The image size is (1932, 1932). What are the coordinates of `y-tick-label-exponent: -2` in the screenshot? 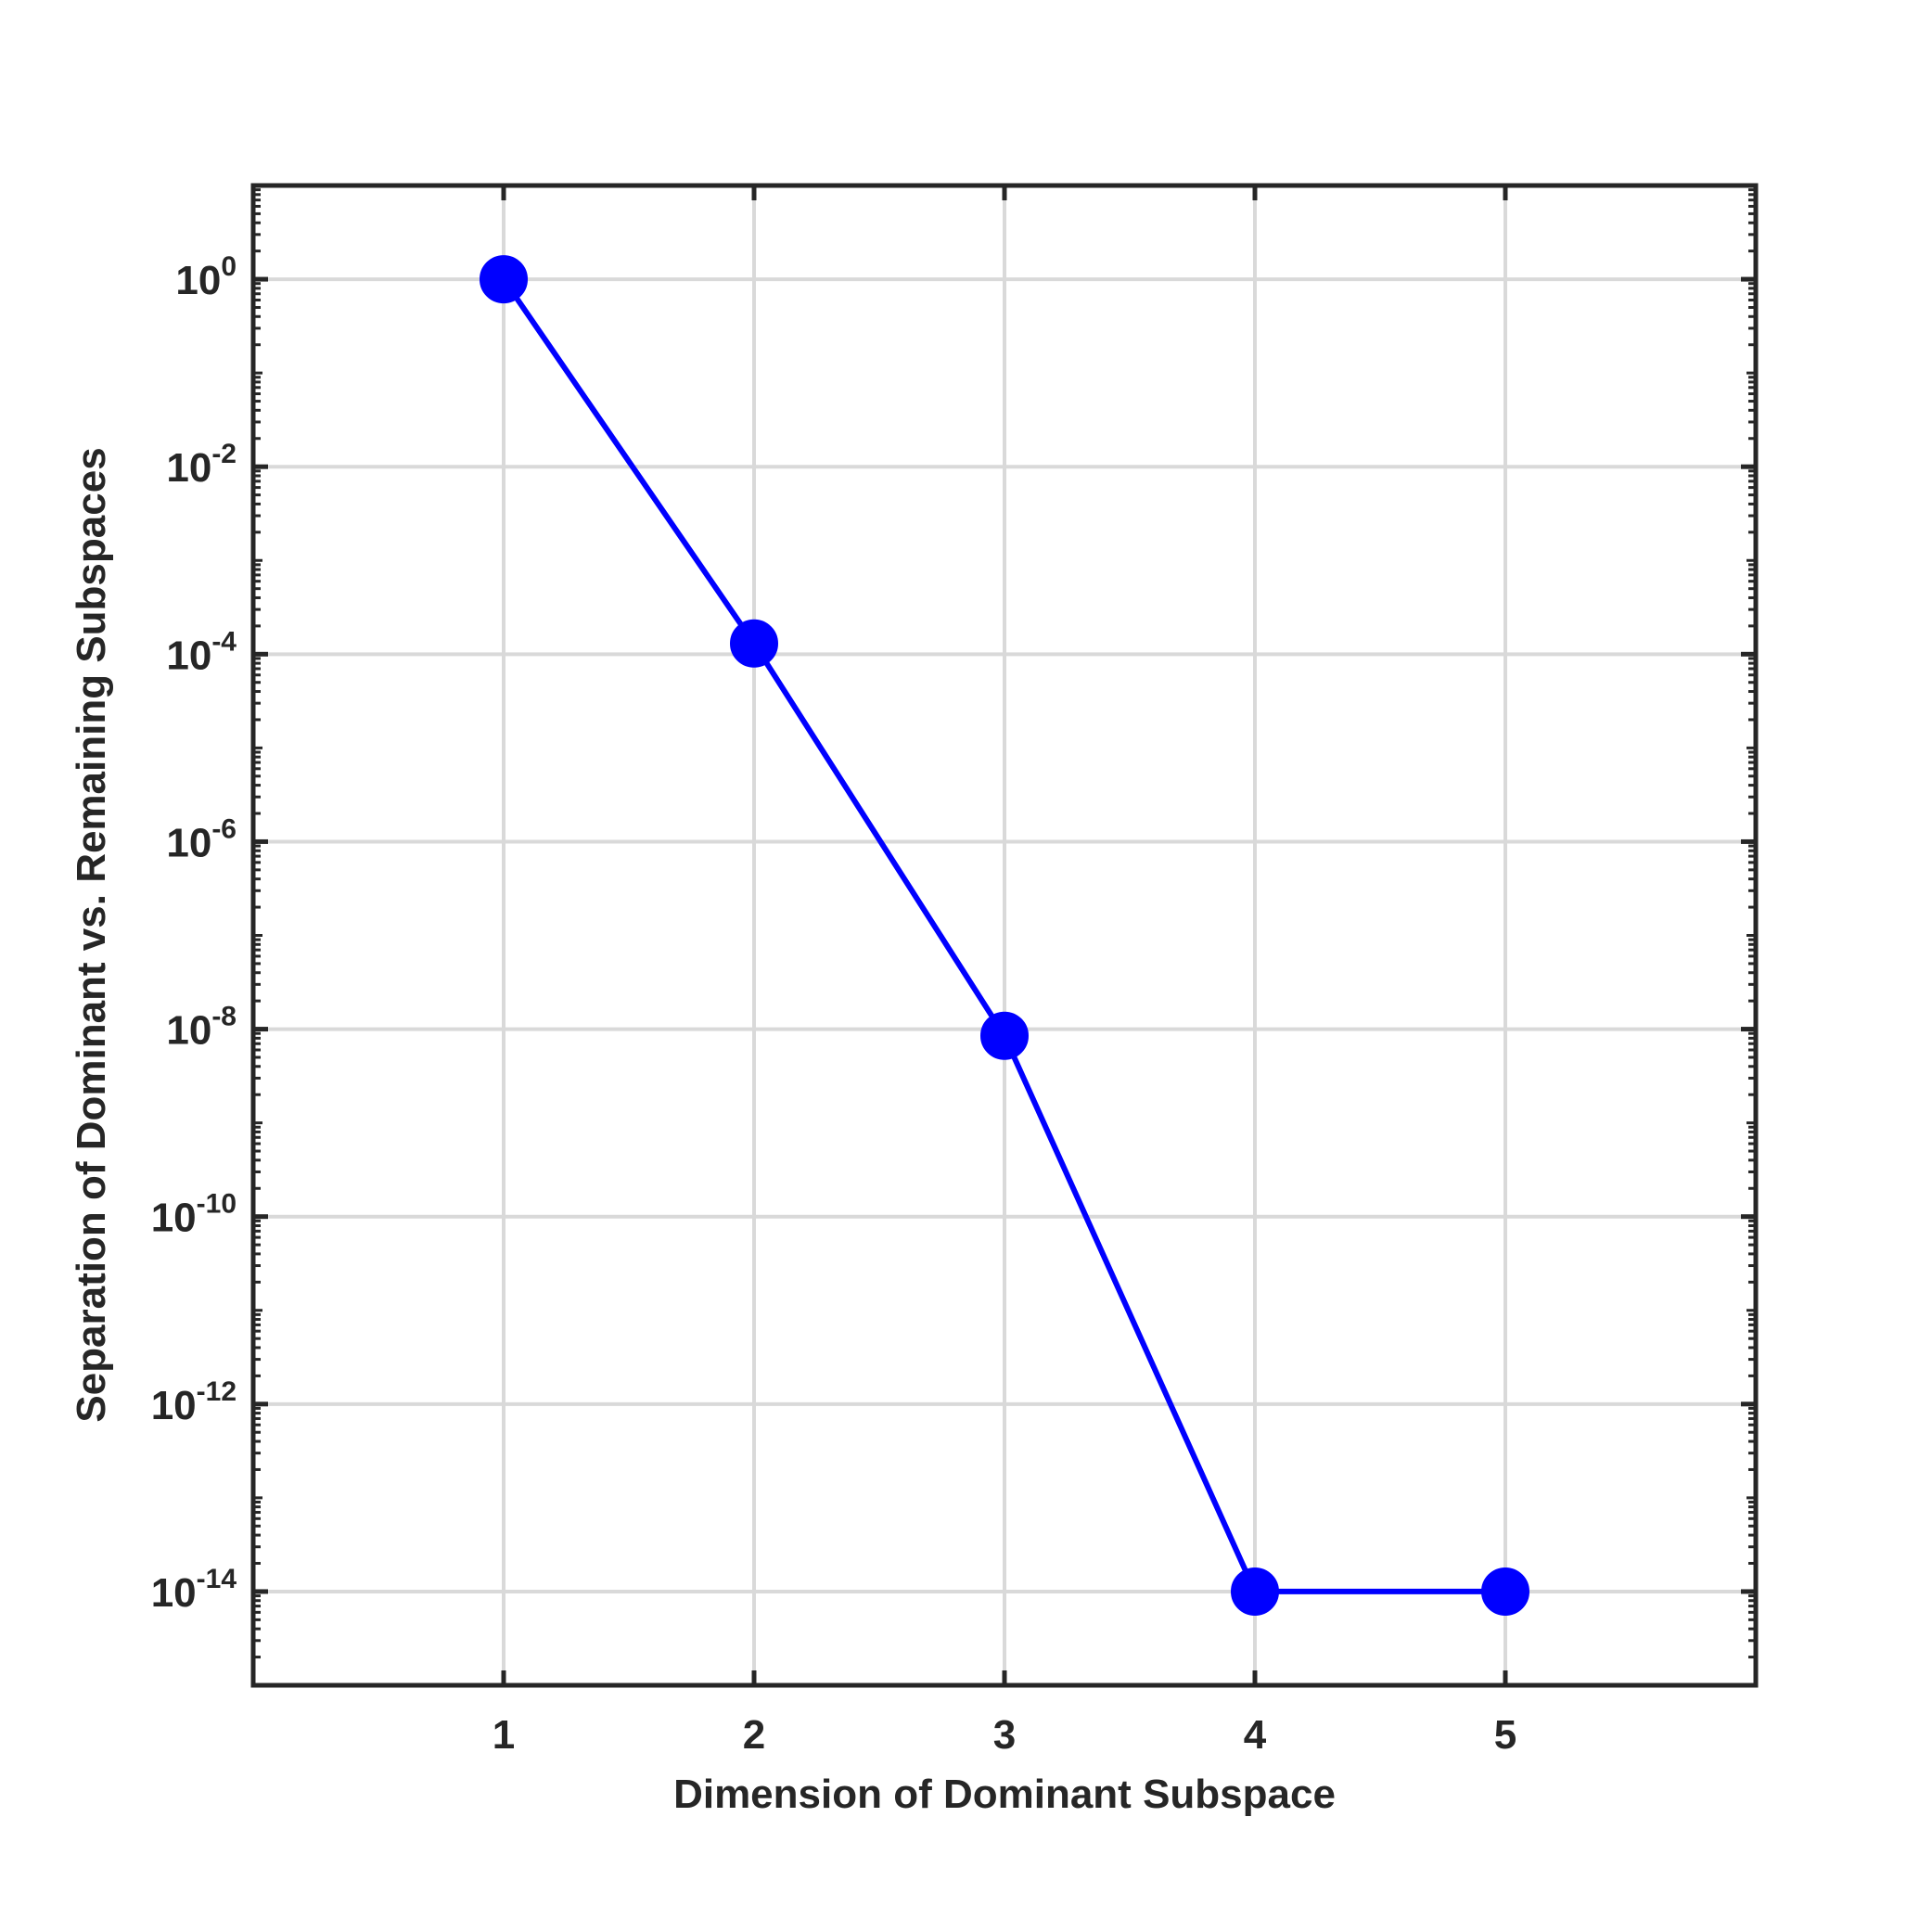 It's located at (224, 454).